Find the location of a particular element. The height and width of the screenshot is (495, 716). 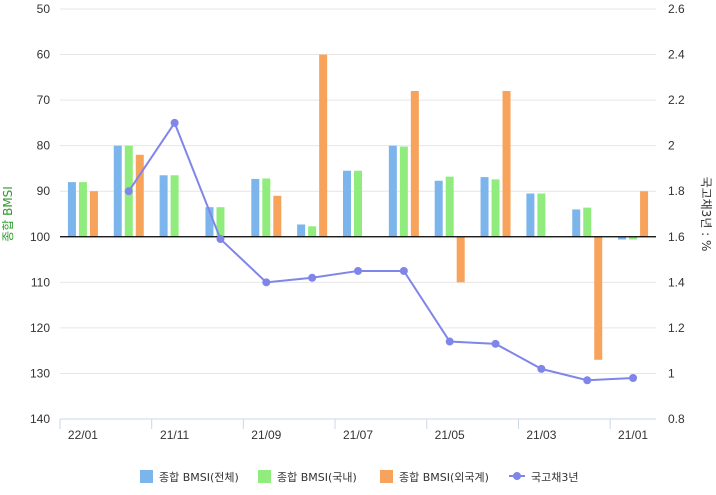

left-tick-label: 110 is located at coordinates (40, 282).